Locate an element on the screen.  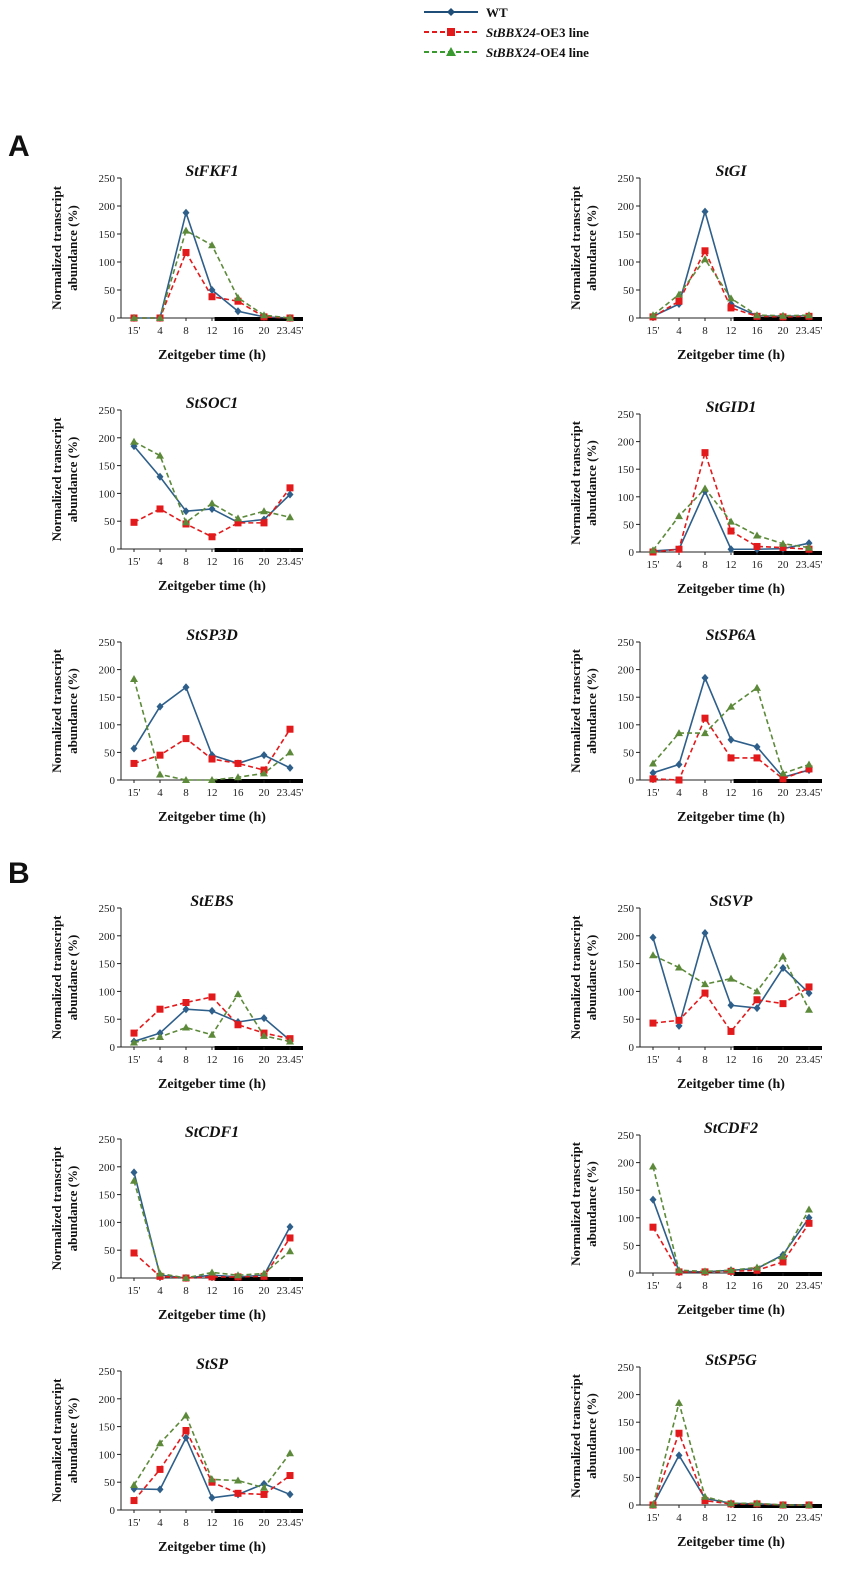
series-line-oe3 is located at coordinates (731, 748).